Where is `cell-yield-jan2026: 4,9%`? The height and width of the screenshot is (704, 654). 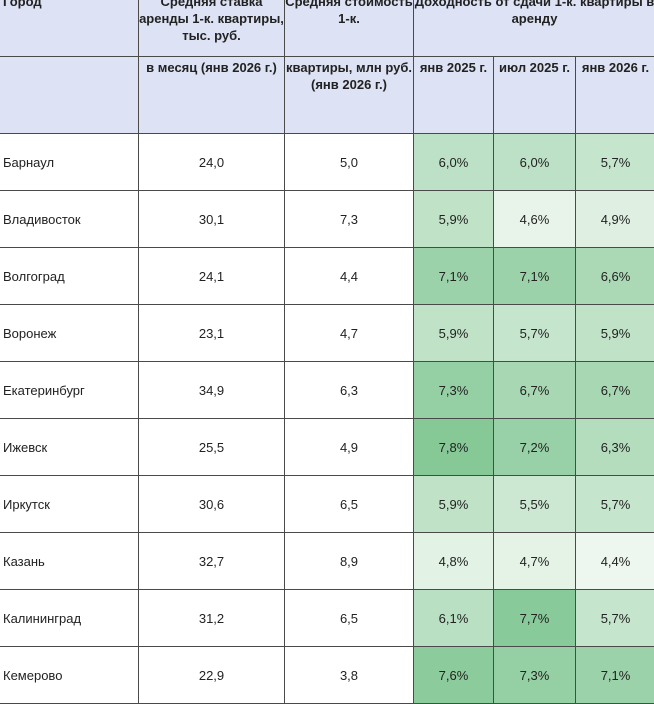
cell-yield-jan2026: 4,9% is located at coordinates (615, 219).